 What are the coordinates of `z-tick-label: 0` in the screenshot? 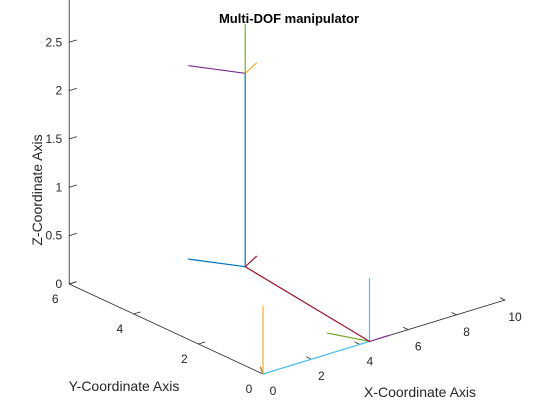 It's located at (59, 284).